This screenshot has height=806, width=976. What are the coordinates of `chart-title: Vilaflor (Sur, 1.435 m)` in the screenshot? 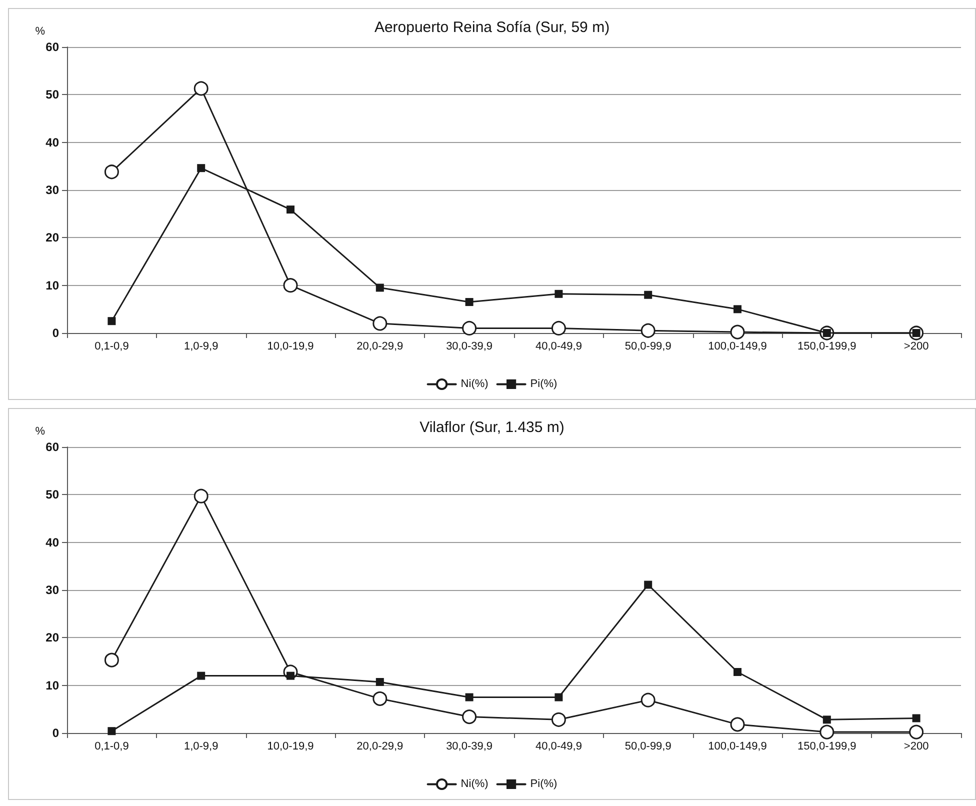 It's located at (492, 427).